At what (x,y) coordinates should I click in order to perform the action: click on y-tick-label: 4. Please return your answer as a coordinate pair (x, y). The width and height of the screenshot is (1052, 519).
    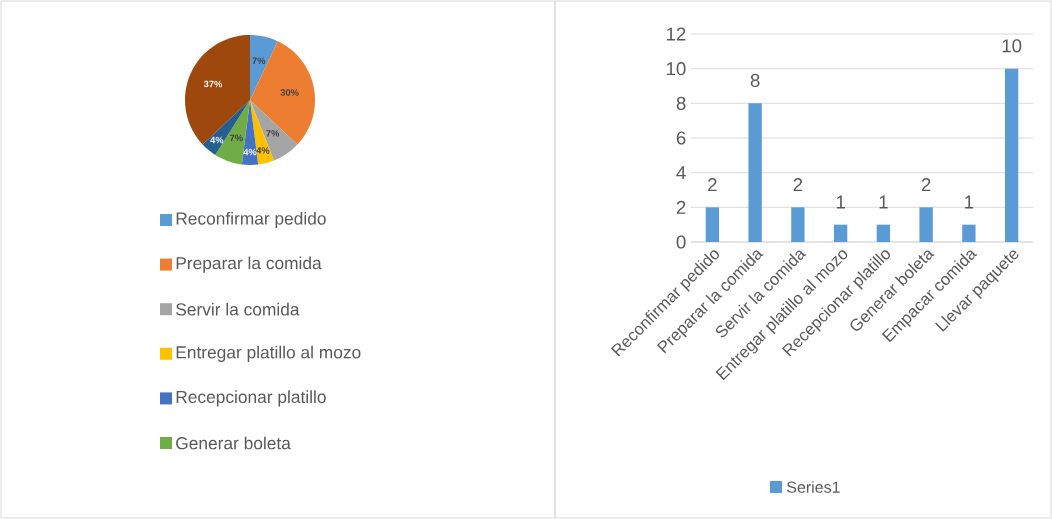
    Looking at the image, I should click on (681, 173).